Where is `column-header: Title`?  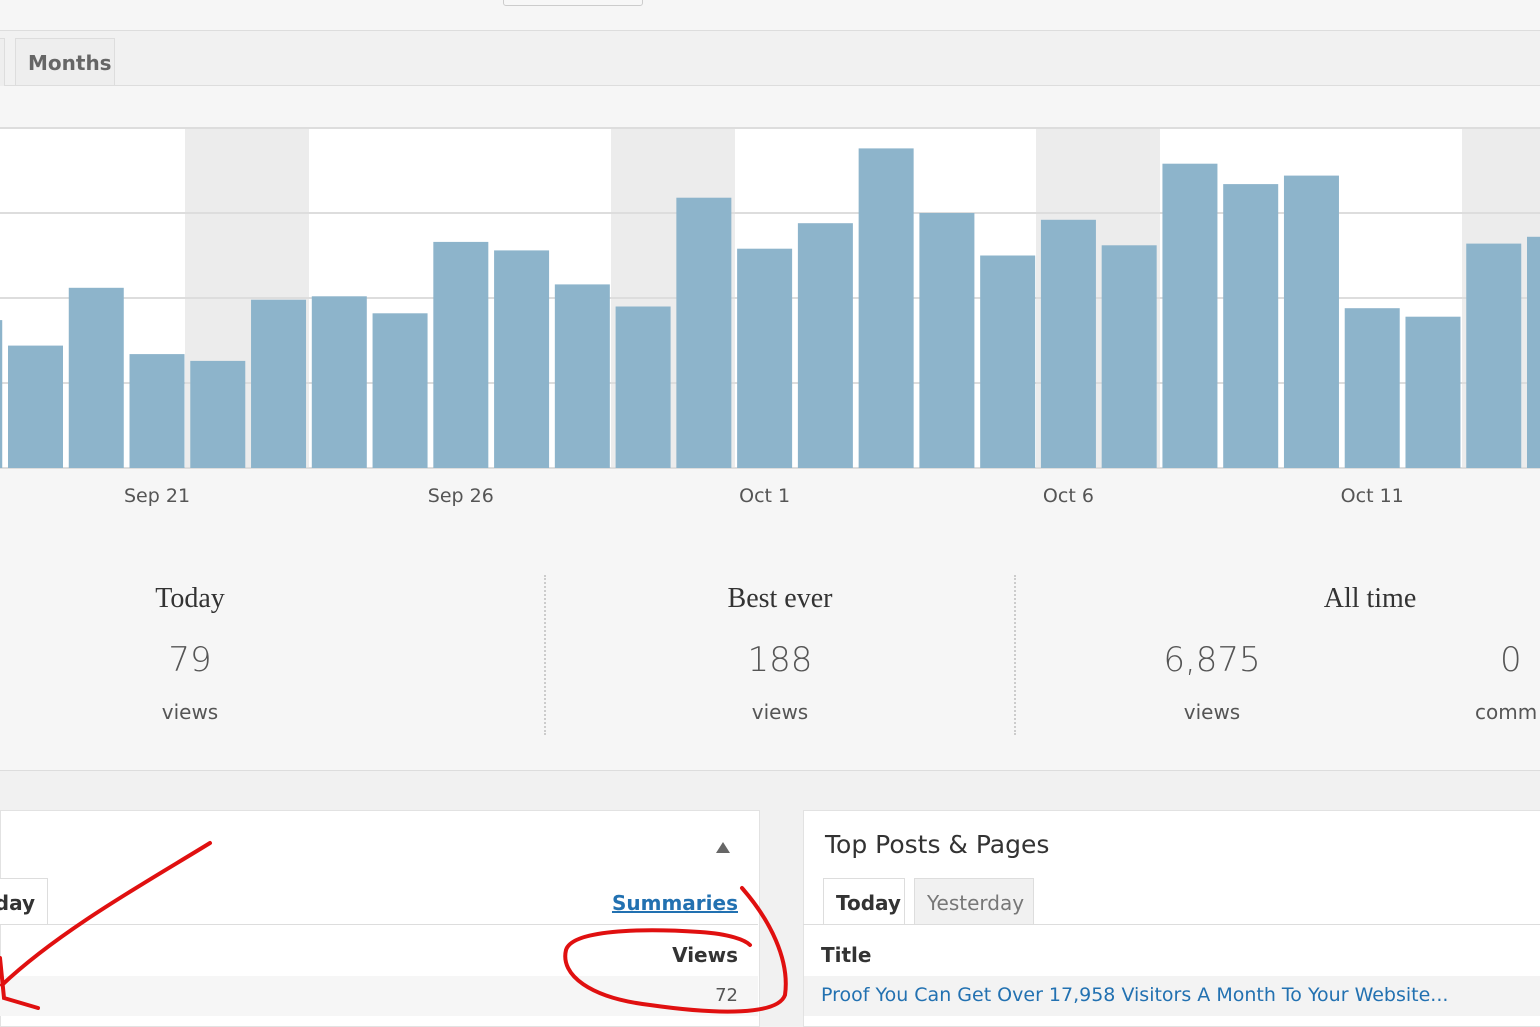
column-header: Title is located at coordinates (846, 955).